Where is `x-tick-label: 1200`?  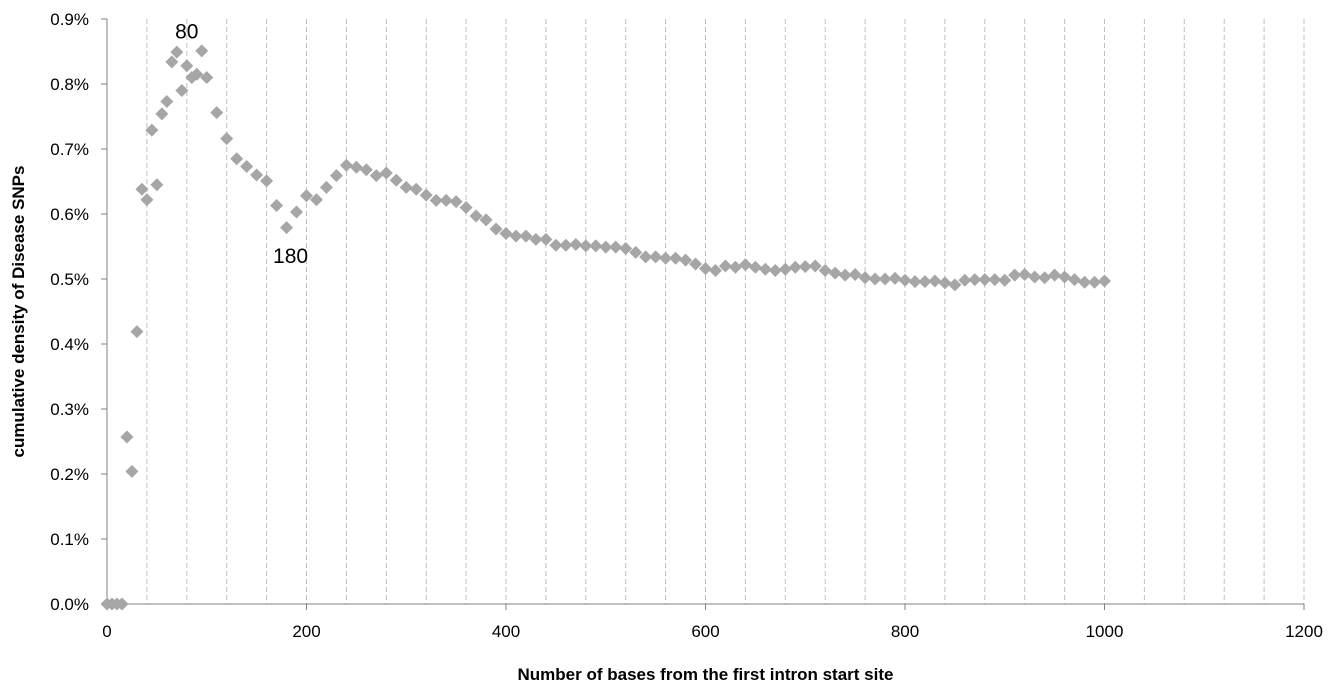 x-tick-label: 1200 is located at coordinates (1304, 631).